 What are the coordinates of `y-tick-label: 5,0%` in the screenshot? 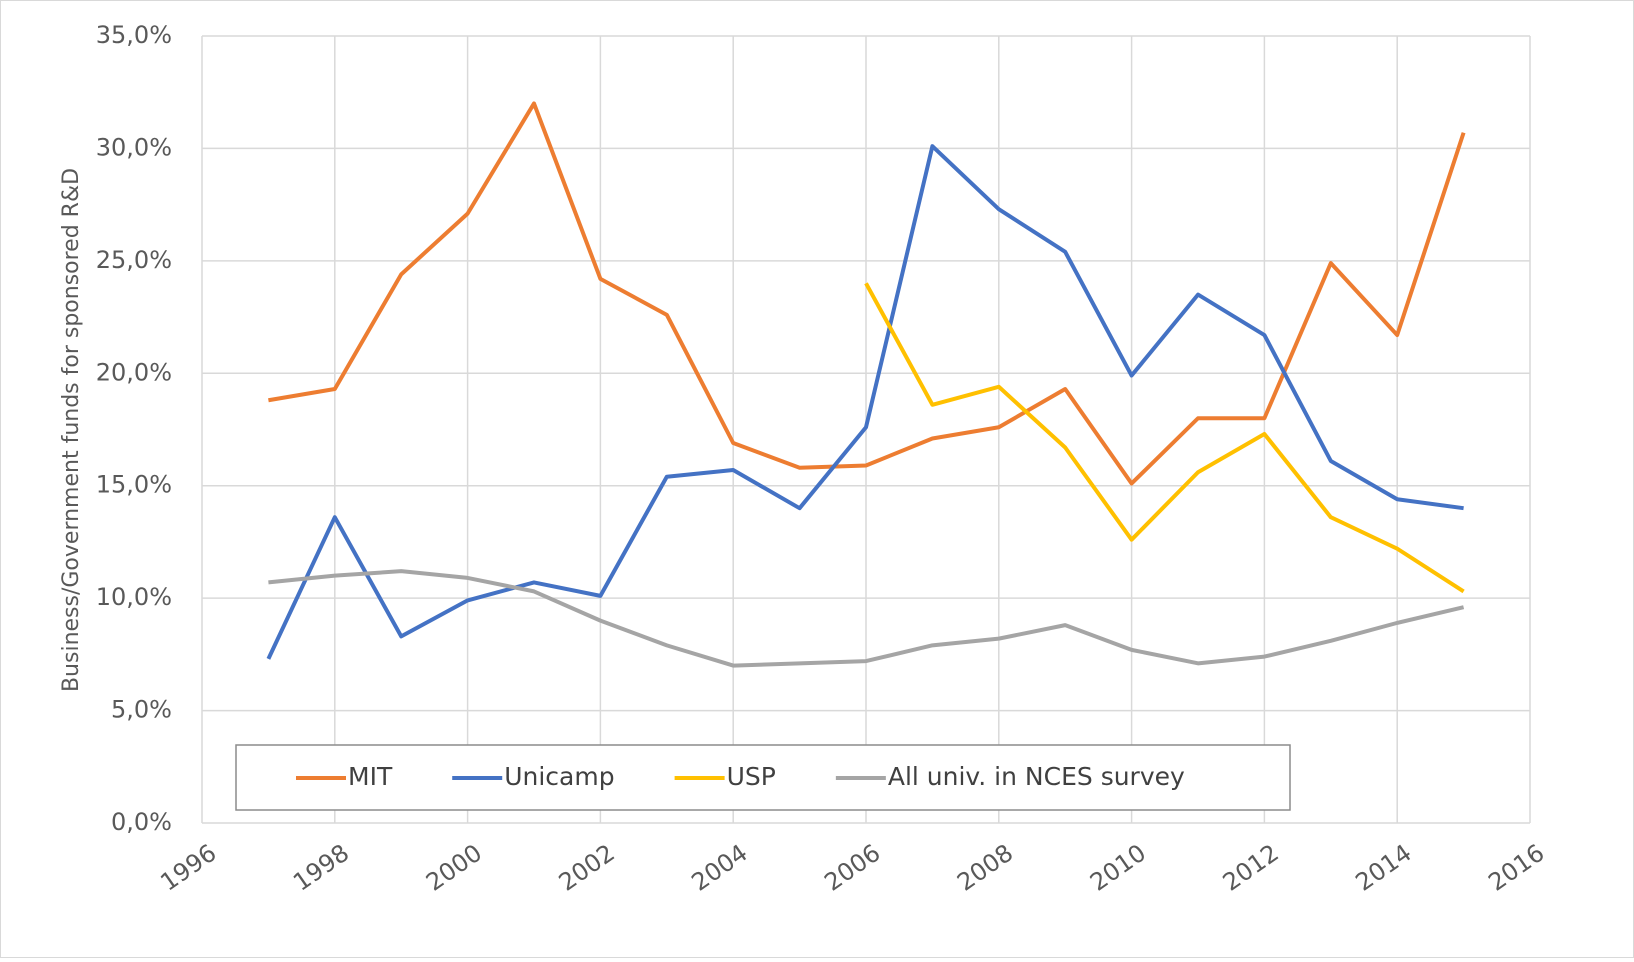 It's located at (141, 710).